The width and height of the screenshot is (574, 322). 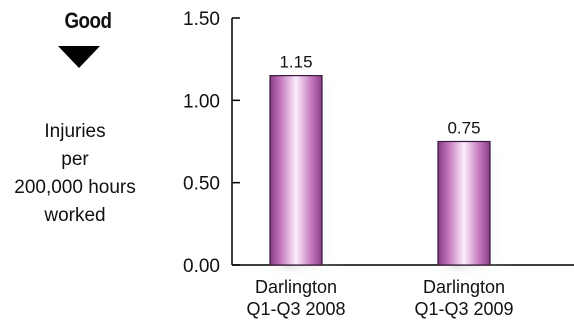 I want to click on y-axis-label-line: per, so click(x=75, y=159).